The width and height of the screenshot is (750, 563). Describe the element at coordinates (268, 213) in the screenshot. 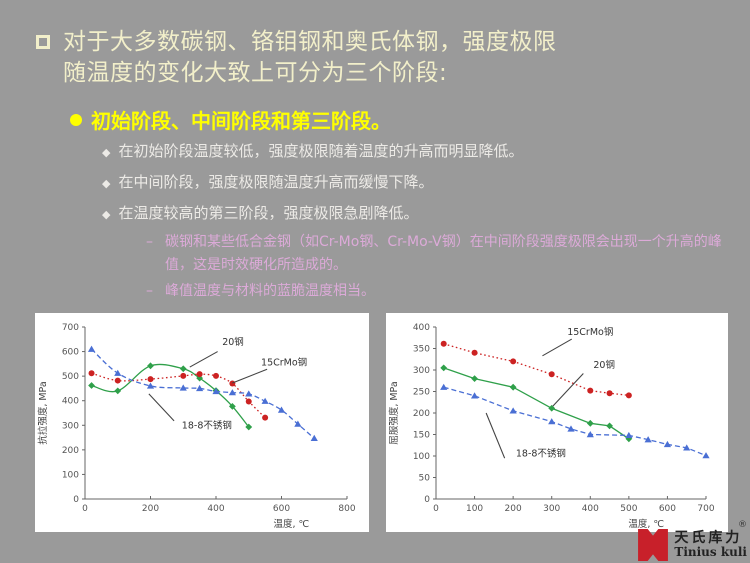

I see `bullet-text: 在温度较高的第三阶段，强度极限急剧降低。` at that location.